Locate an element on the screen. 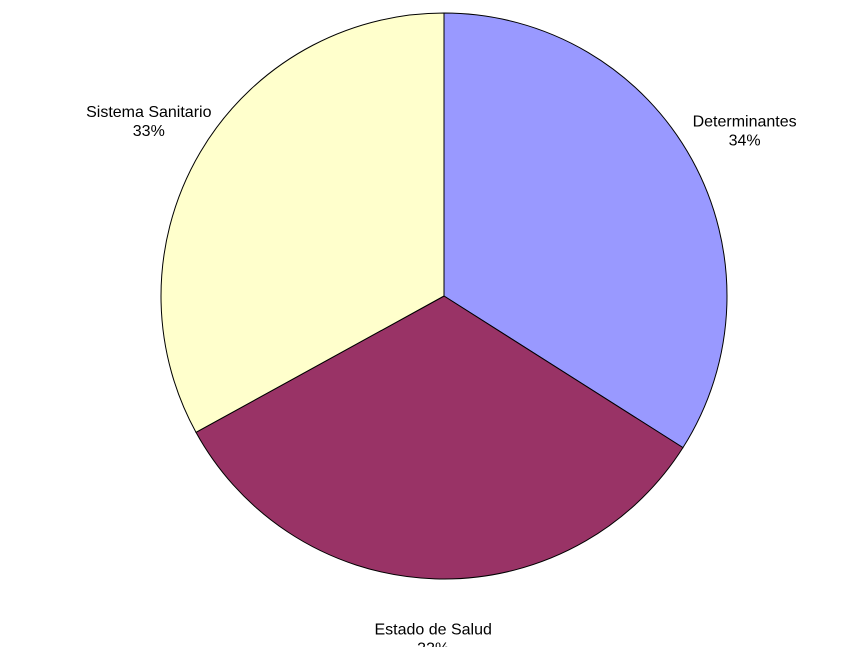 This screenshot has width=850, height=652. slice-category-label: Estado de Salud is located at coordinates (432, 629).